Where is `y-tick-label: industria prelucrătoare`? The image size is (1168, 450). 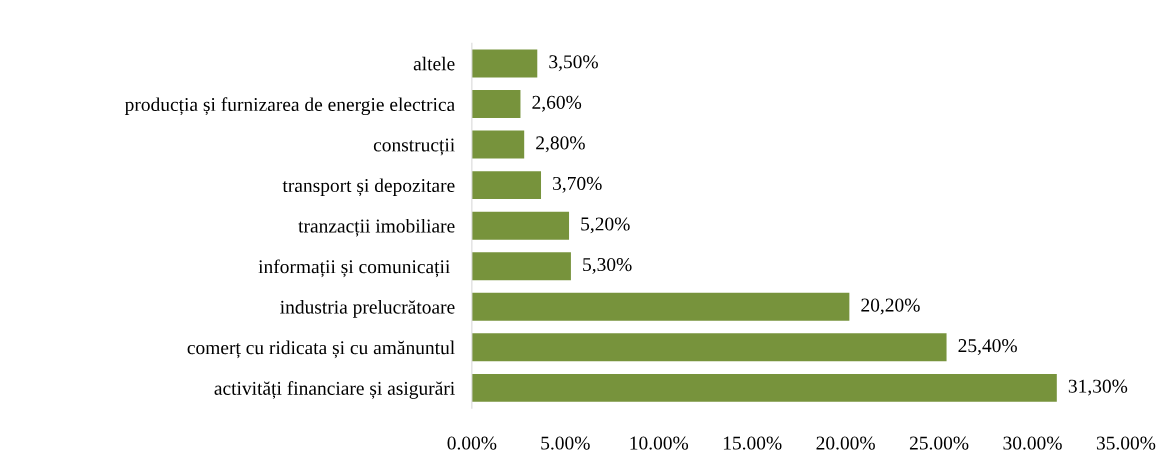
y-tick-label: industria prelucrătoare is located at coordinates (367, 309).